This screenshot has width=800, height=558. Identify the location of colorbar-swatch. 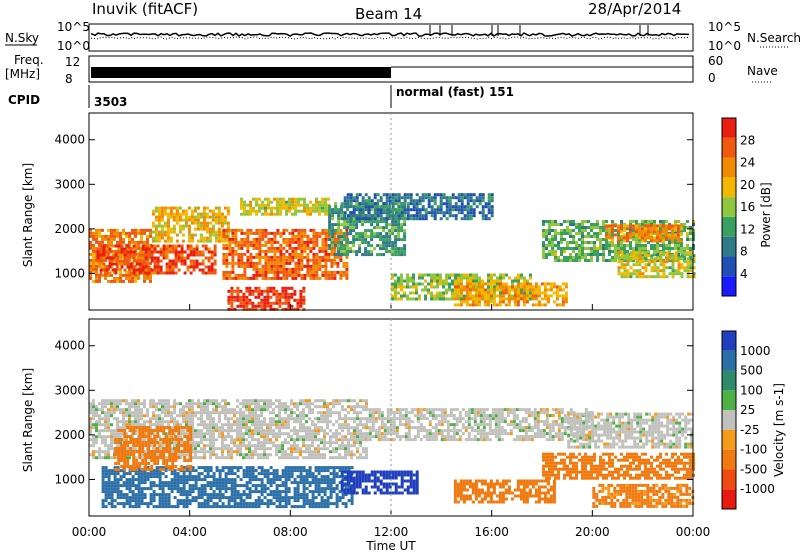
(729, 286).